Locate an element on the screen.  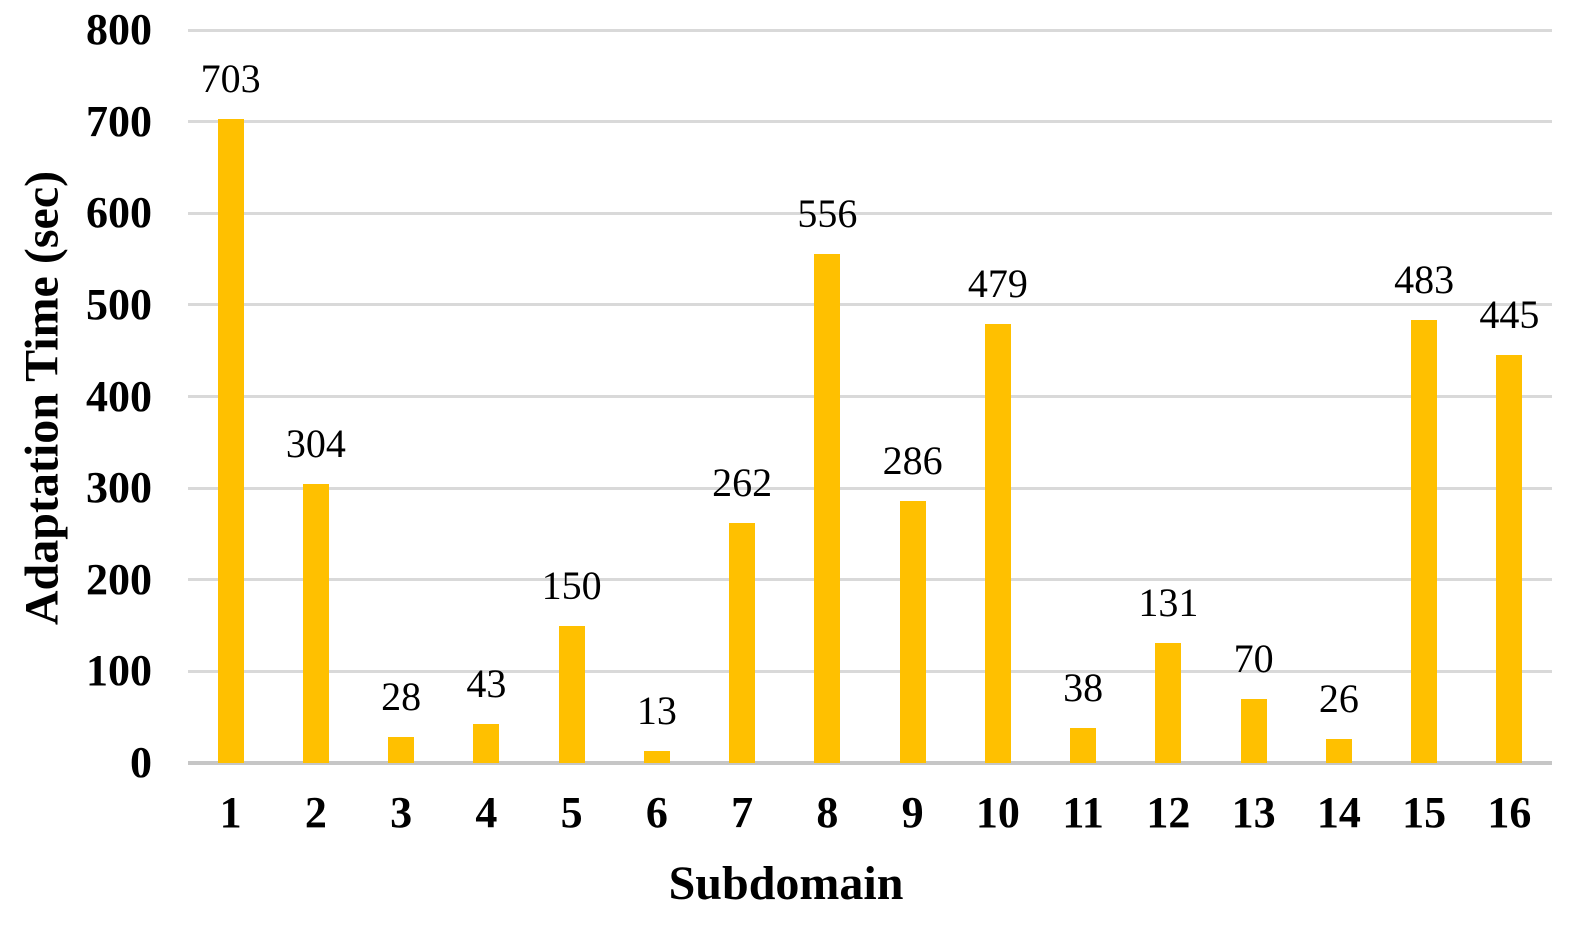
x-axis-title: Subdomain is located at coordinates (786, 883).